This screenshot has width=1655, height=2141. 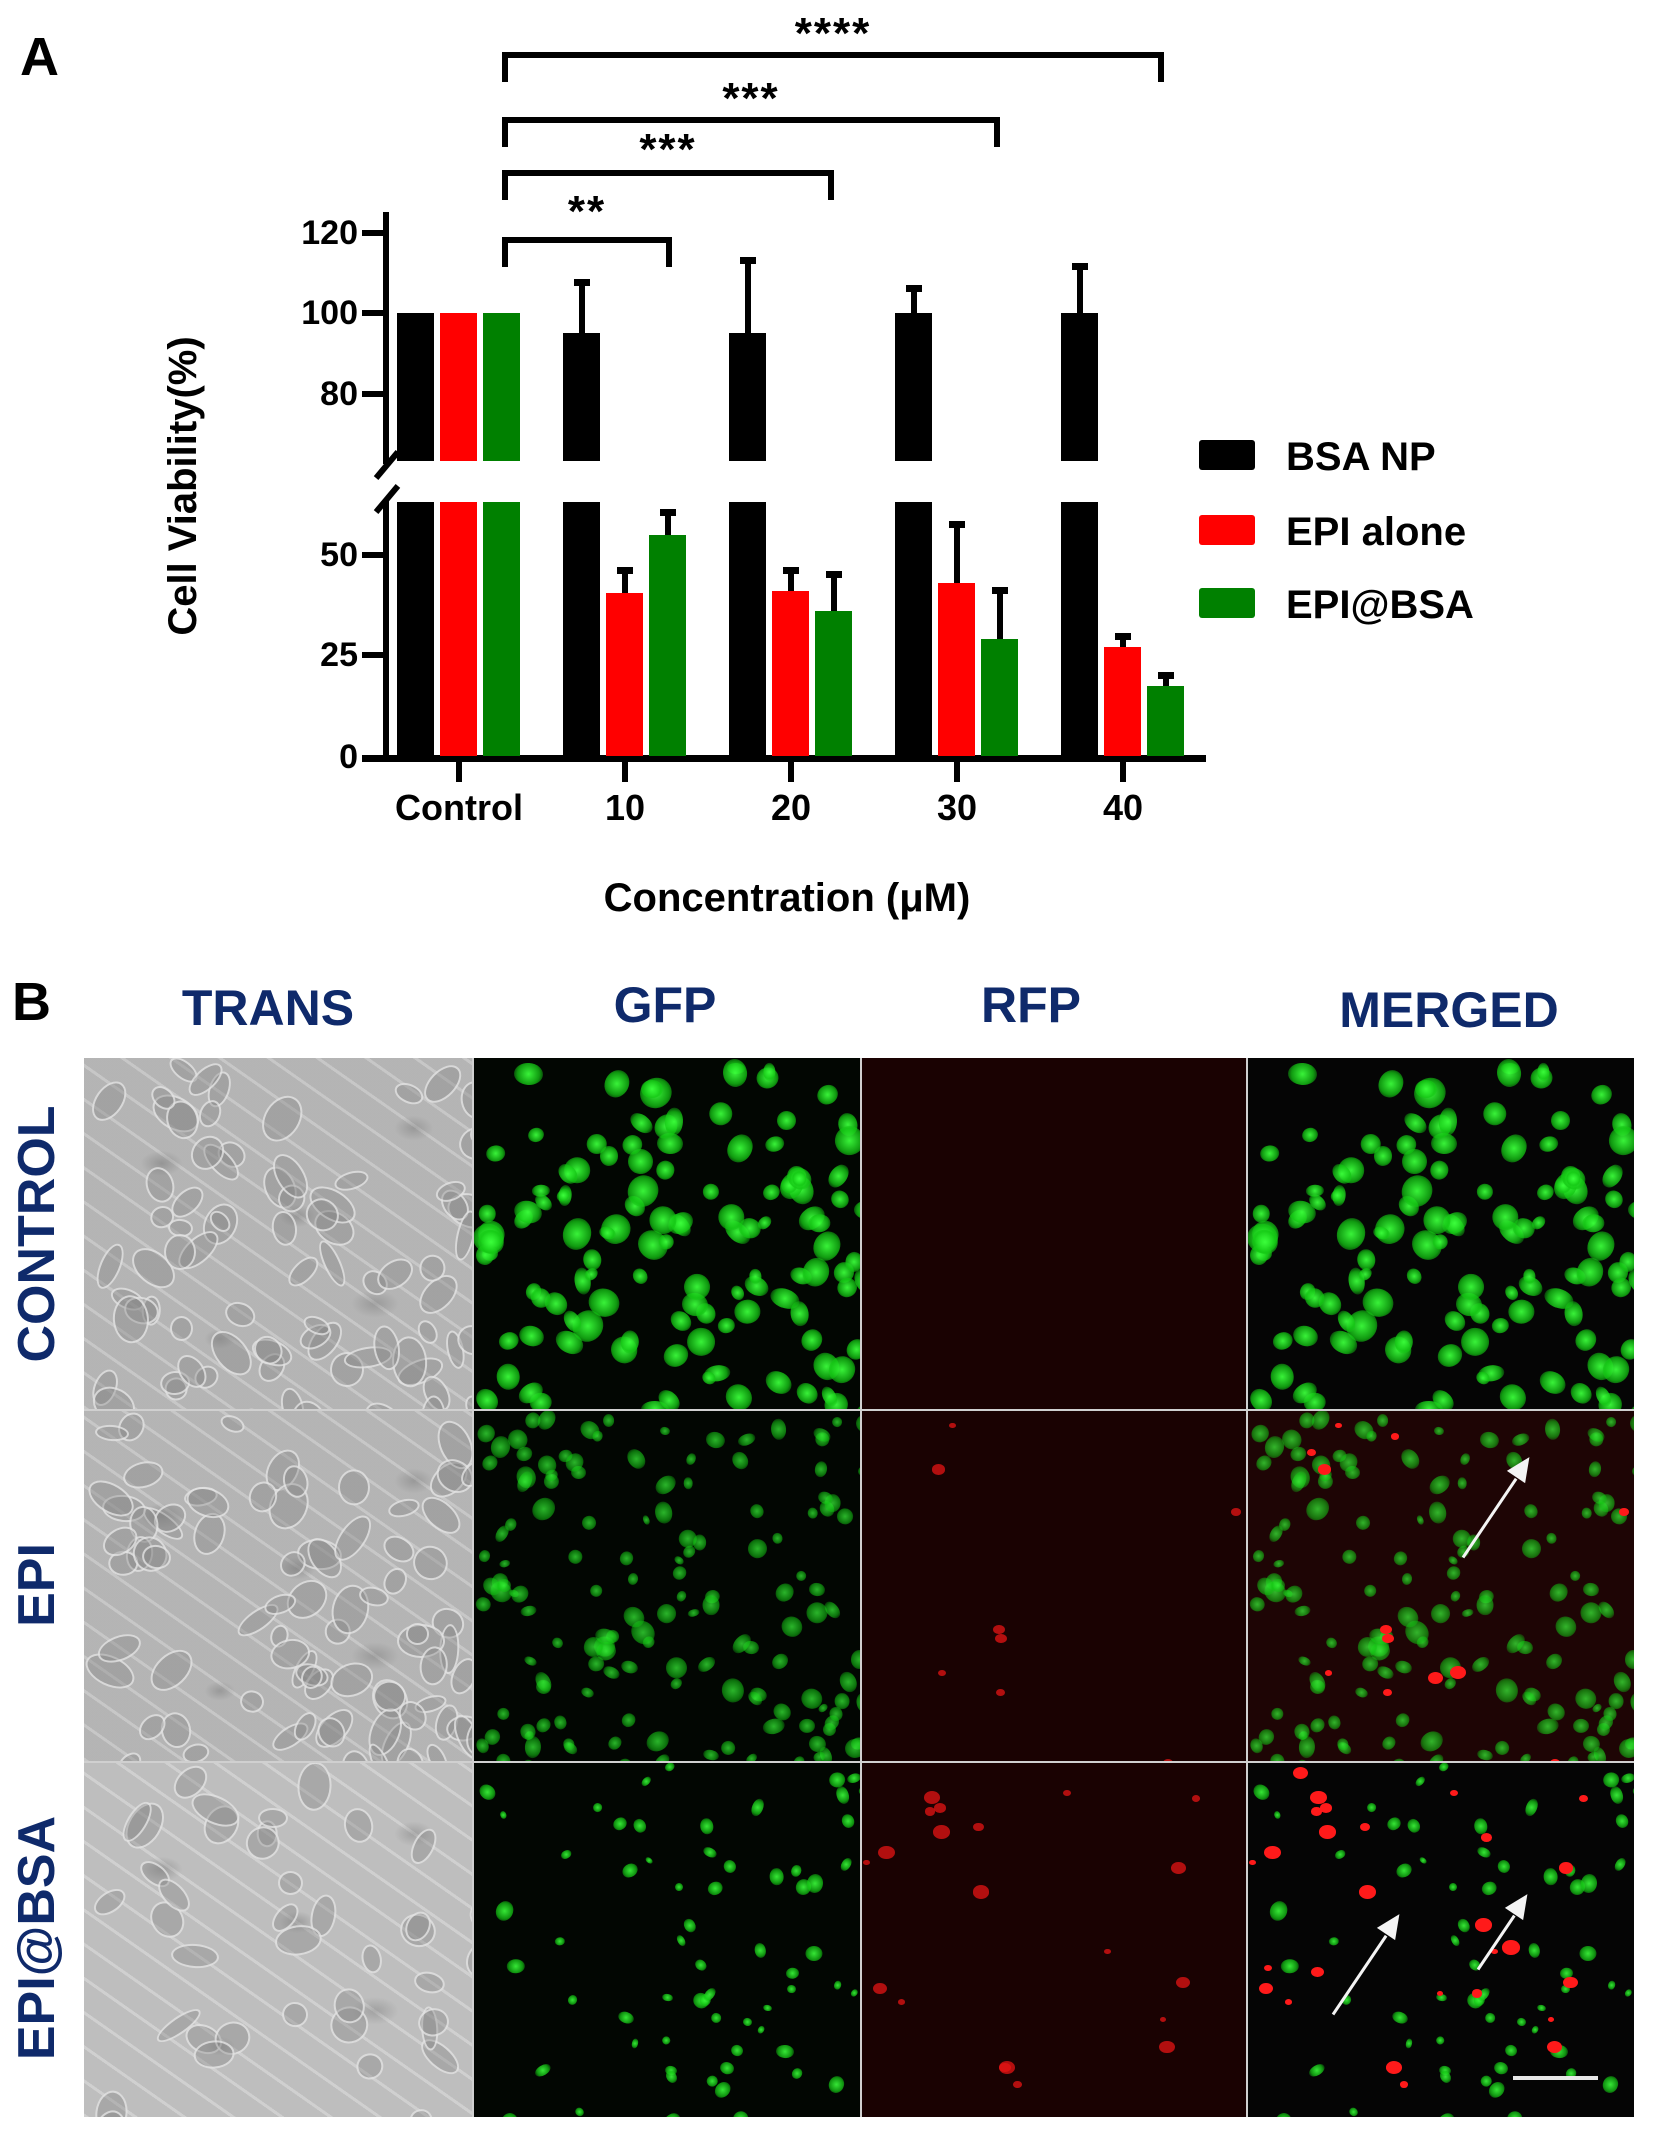 I want to click on bar-bsa-np-40-error-bar, so click(x=1079, y=287).